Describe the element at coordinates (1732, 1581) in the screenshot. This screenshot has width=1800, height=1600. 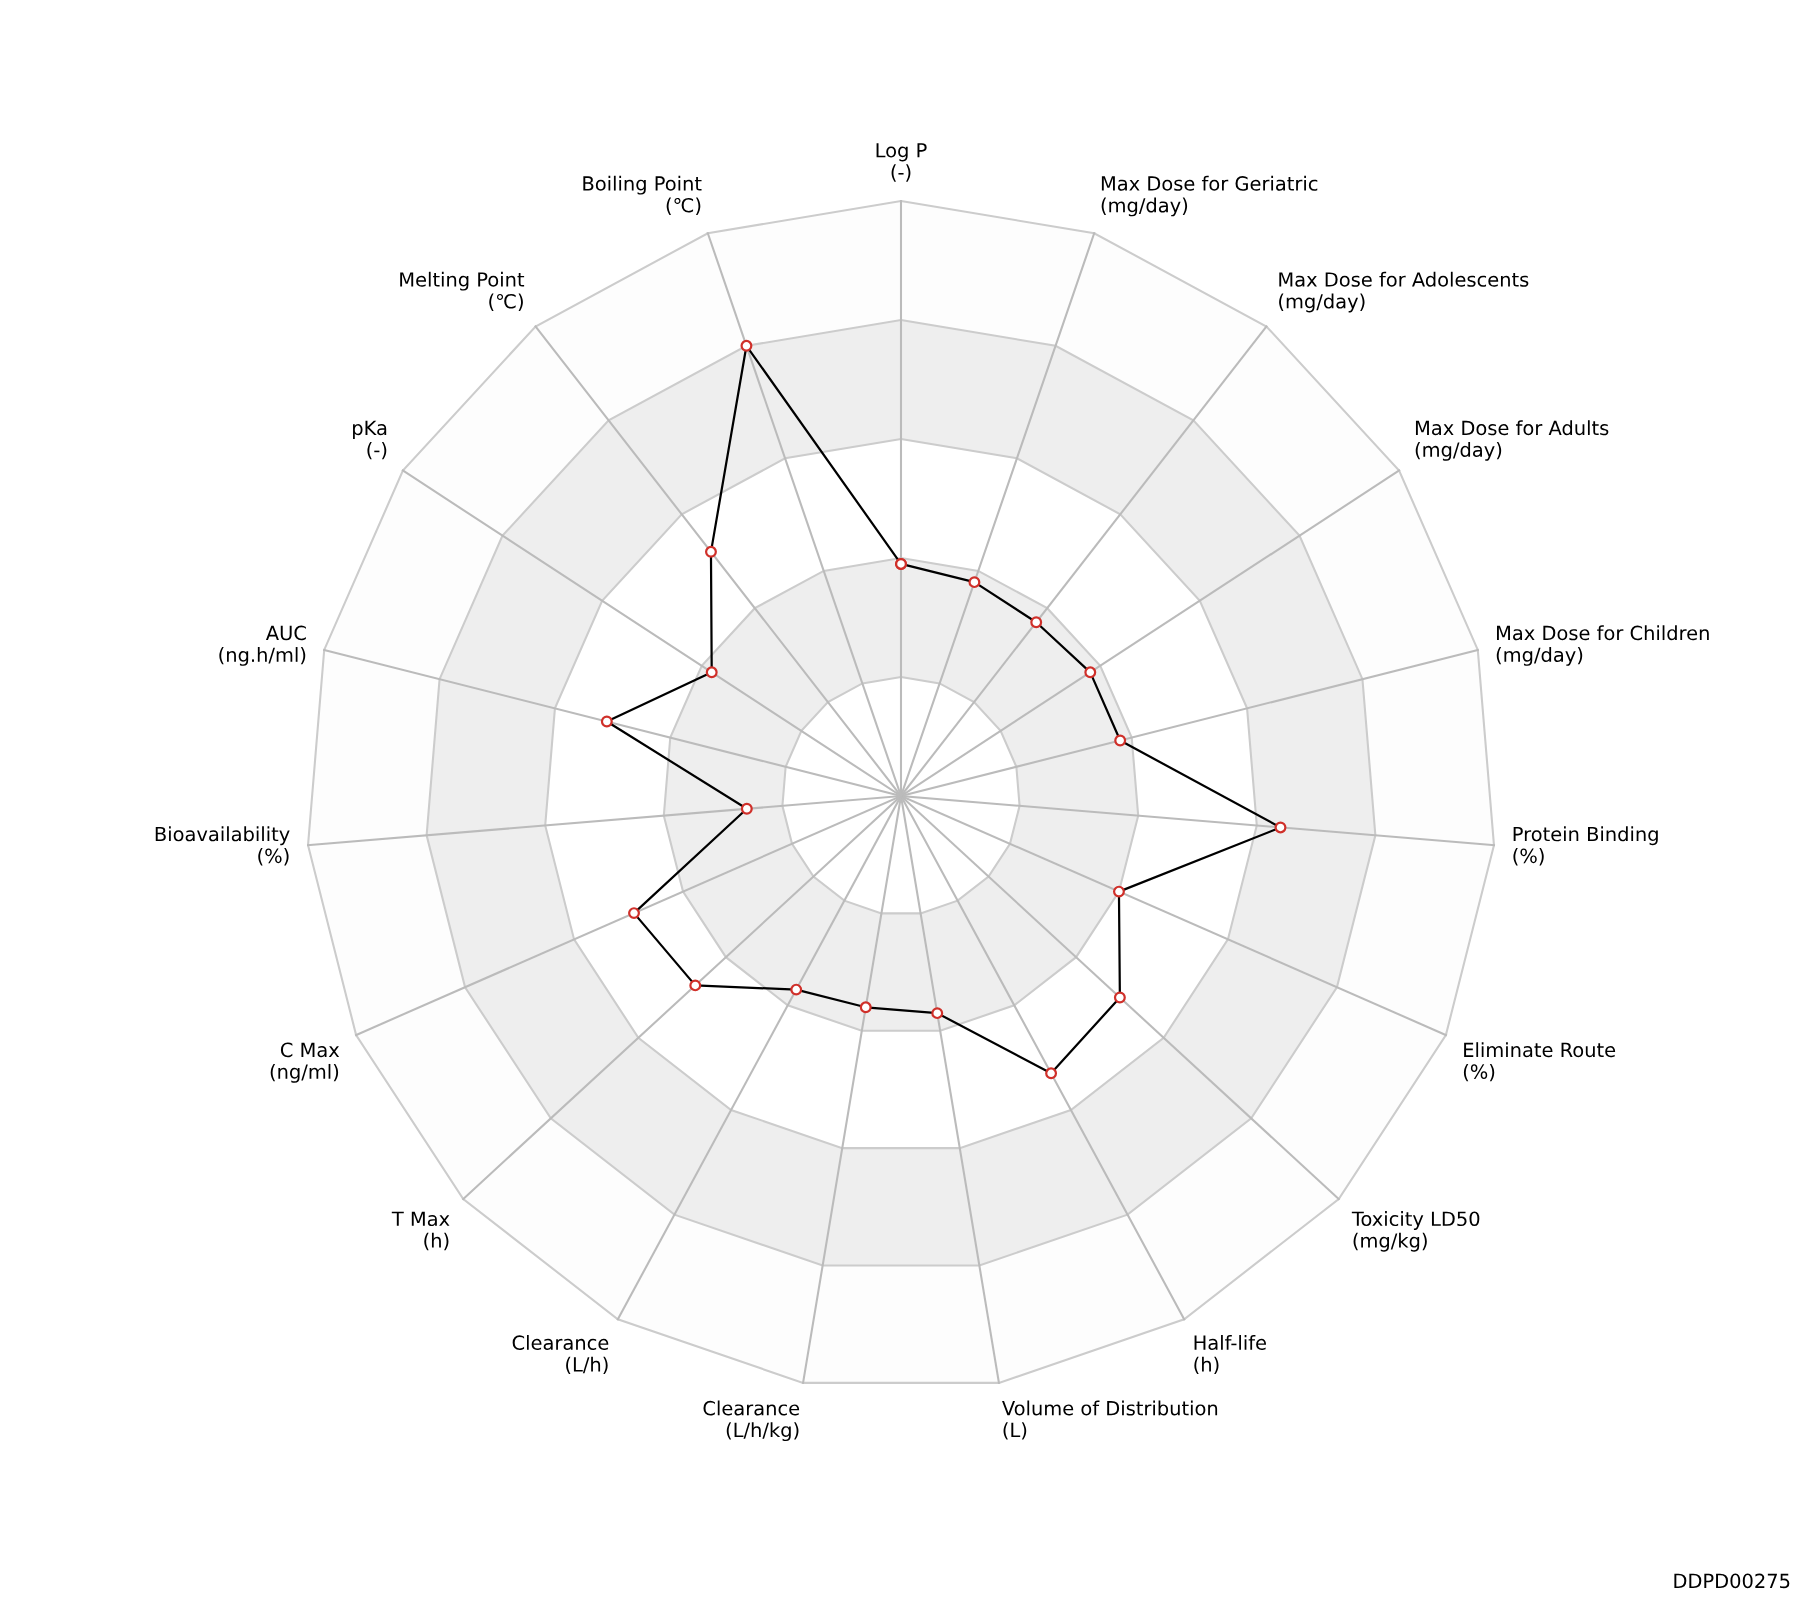
I see `text: DDPD00275` at that location.